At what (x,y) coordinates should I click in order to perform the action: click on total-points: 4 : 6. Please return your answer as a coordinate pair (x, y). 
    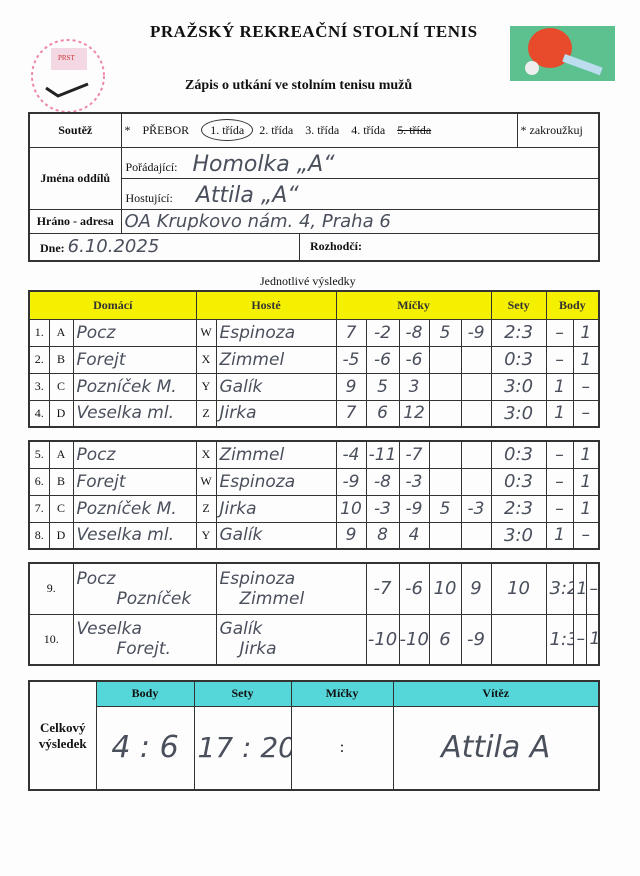
    Looking at the image, I should click on (145, 748).